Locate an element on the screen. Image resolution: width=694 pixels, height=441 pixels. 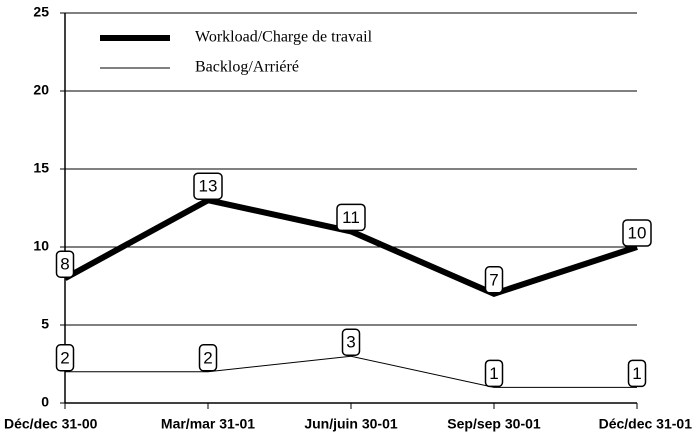
data-label: 13 is located at coordinates (208, 186).